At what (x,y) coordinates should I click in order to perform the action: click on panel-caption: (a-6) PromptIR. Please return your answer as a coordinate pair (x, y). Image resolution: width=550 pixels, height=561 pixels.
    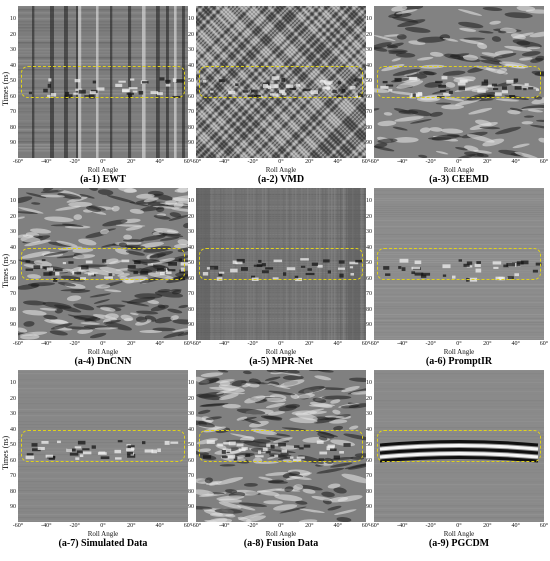
    Looking at the image, I should click on (459, 361).